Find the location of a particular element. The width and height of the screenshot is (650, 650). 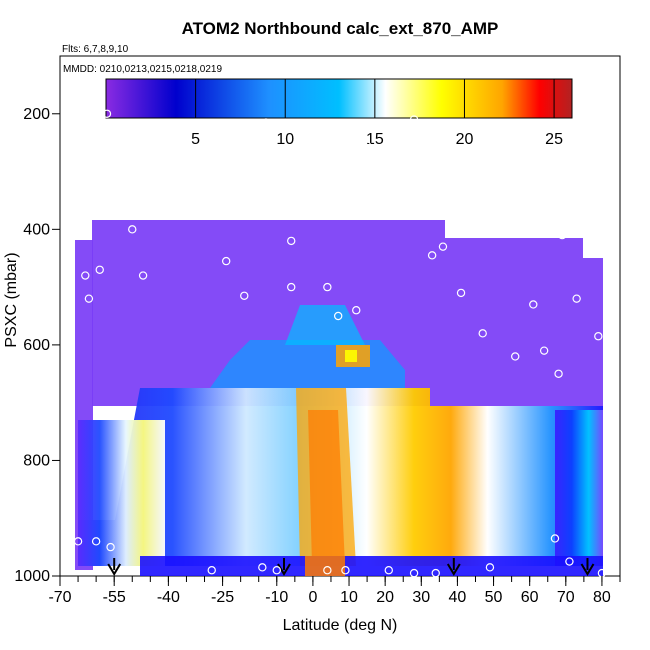

y-axis: 1000 800 600 400 200 is located at coordinates (37, 345).